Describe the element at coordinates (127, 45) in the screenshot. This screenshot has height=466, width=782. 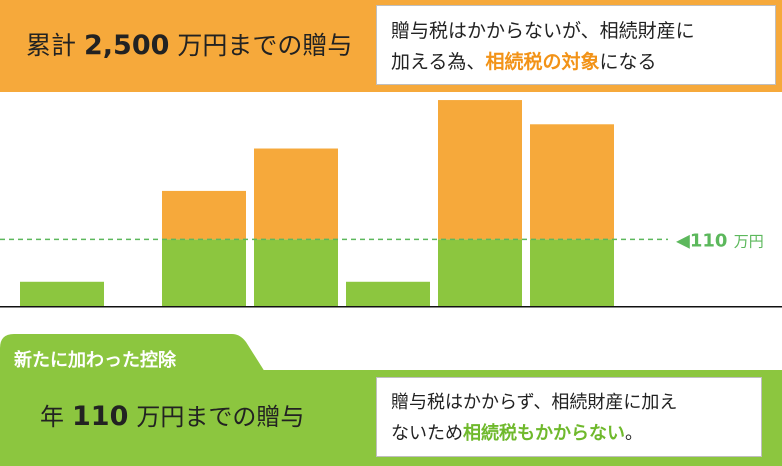
I see `cumulative-amount: 2,500` at that location.